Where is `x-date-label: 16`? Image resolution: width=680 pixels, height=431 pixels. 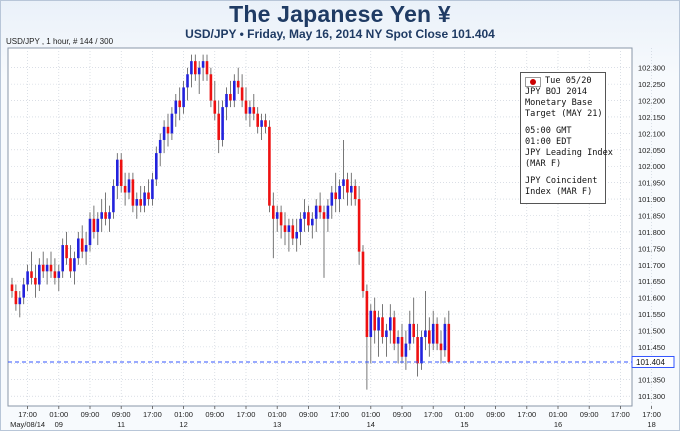
x-date-label: 16 is located at coordinates (558, 424).